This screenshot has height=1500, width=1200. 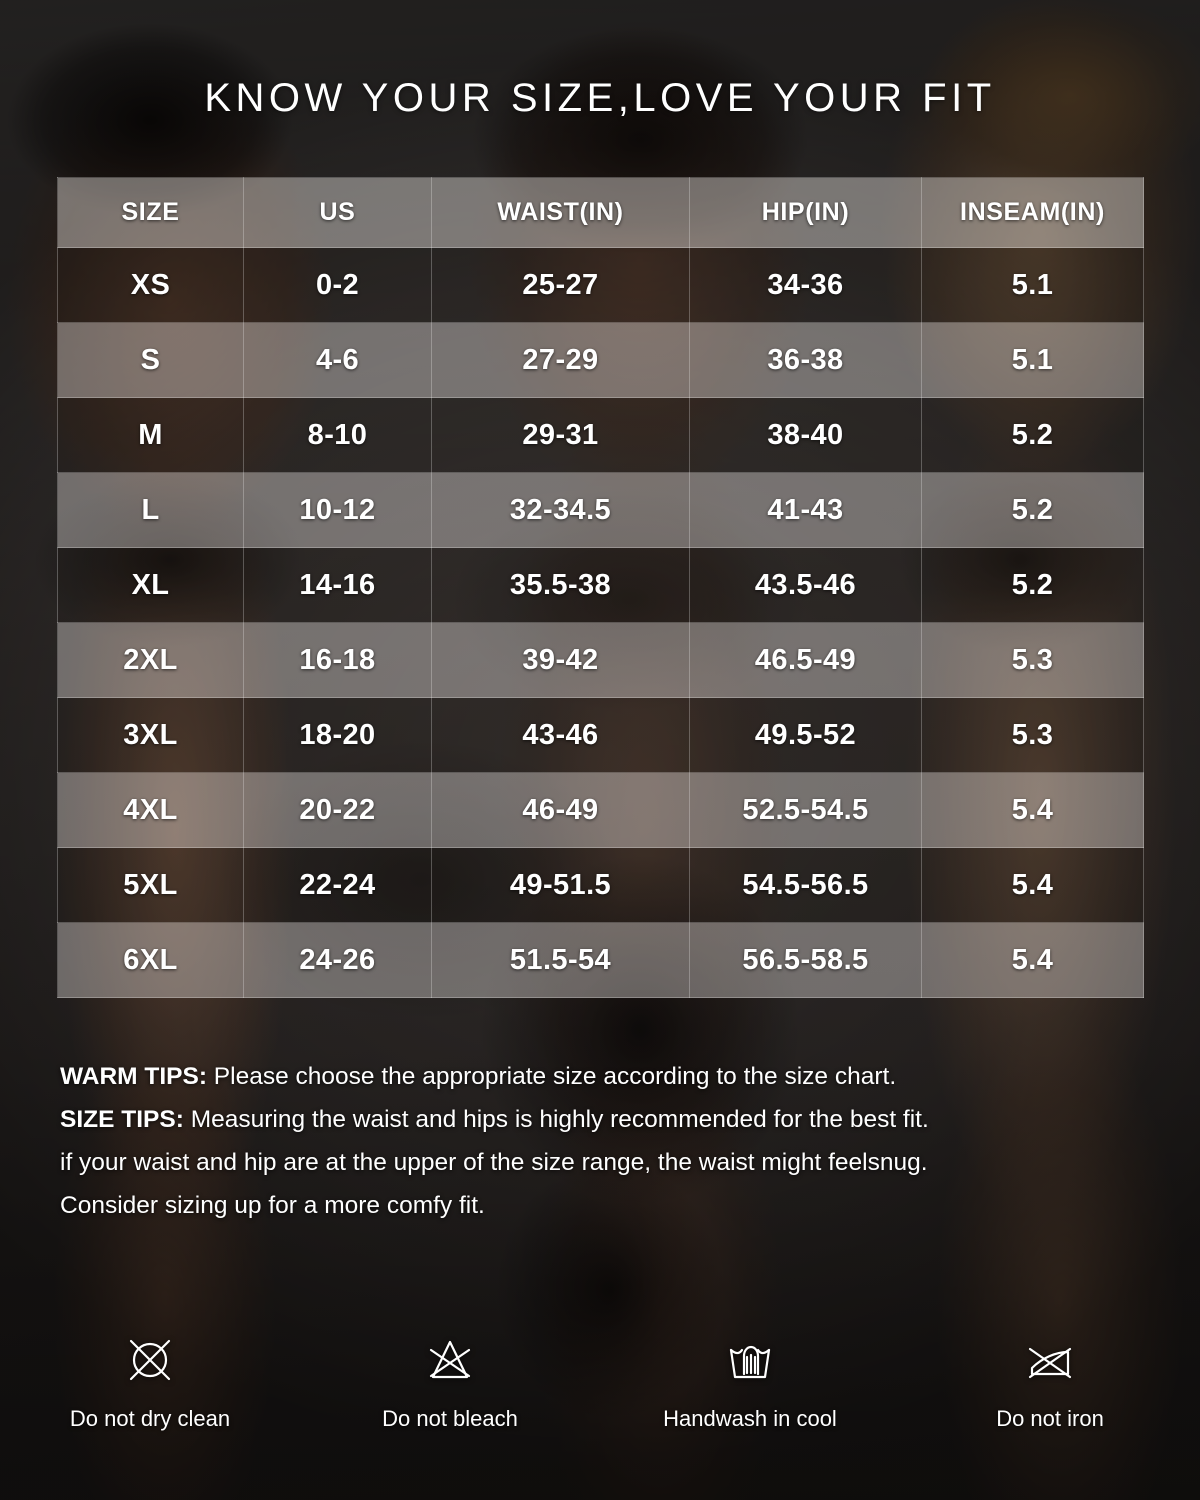 I want to click on table-row: S 4-6 27-29 36-38 5.1, so click(x=600, y=360).